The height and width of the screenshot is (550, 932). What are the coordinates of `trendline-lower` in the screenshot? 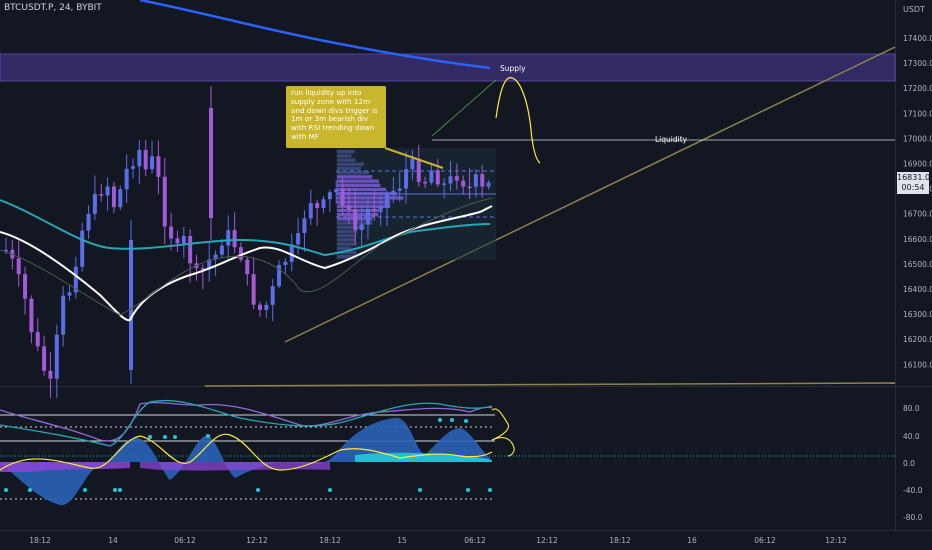 It's located at (550, 384).